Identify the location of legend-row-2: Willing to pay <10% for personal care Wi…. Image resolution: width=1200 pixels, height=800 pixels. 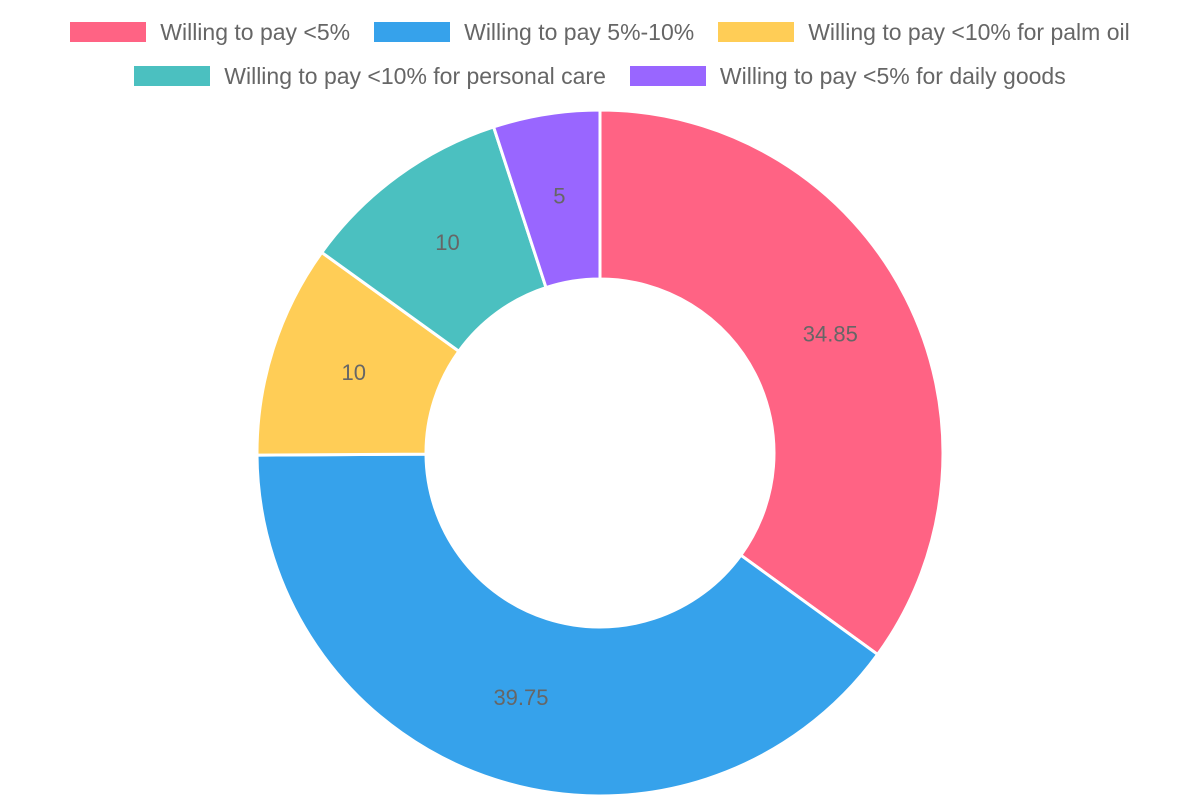
(600, 76).